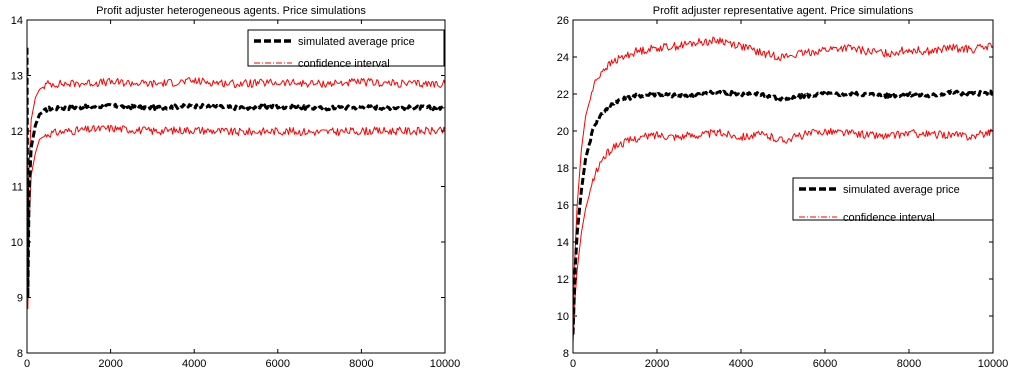 This screenshot has height=376, width=1011. I want to click on y-tick-label: 24, so click(563, 58).